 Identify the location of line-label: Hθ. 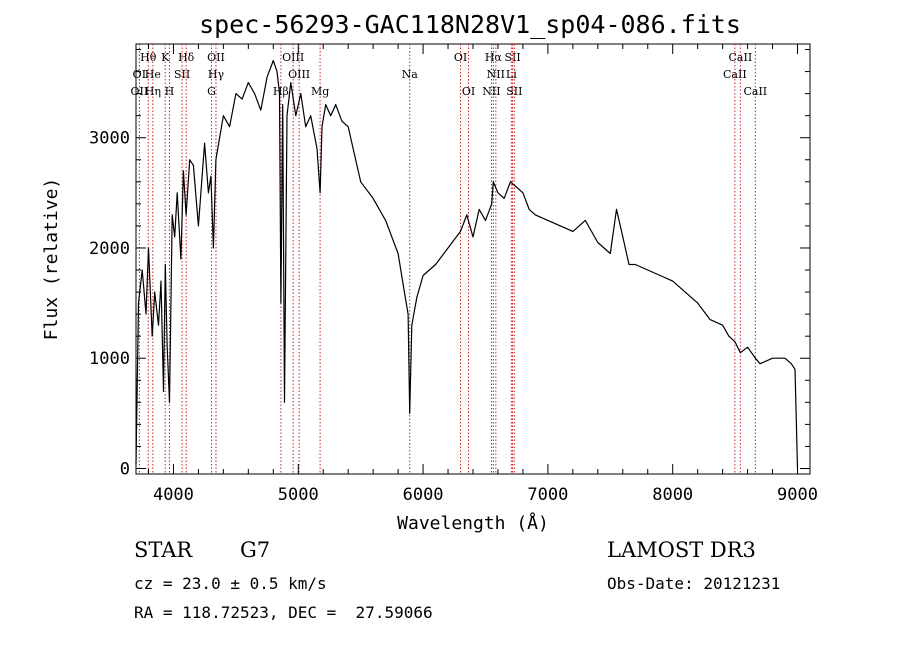
(148, 57).